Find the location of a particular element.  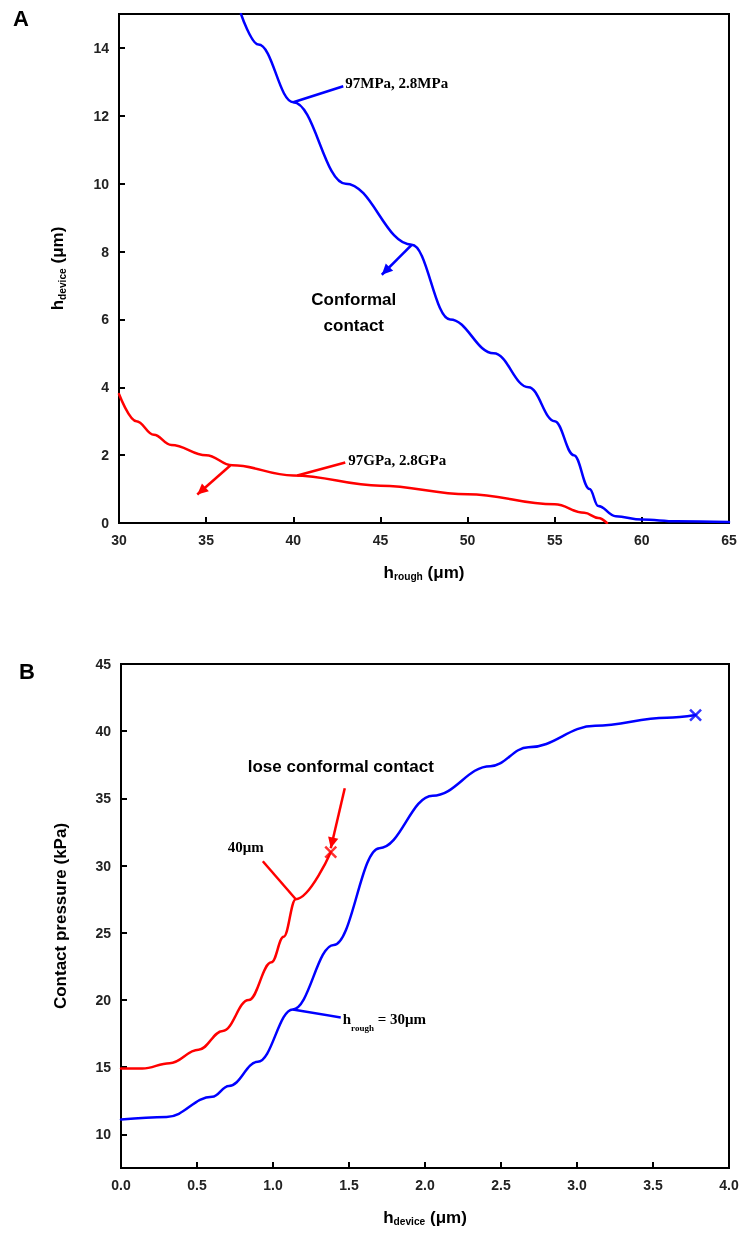

y-tick-label: 35 is located at coordinates (103, 798).